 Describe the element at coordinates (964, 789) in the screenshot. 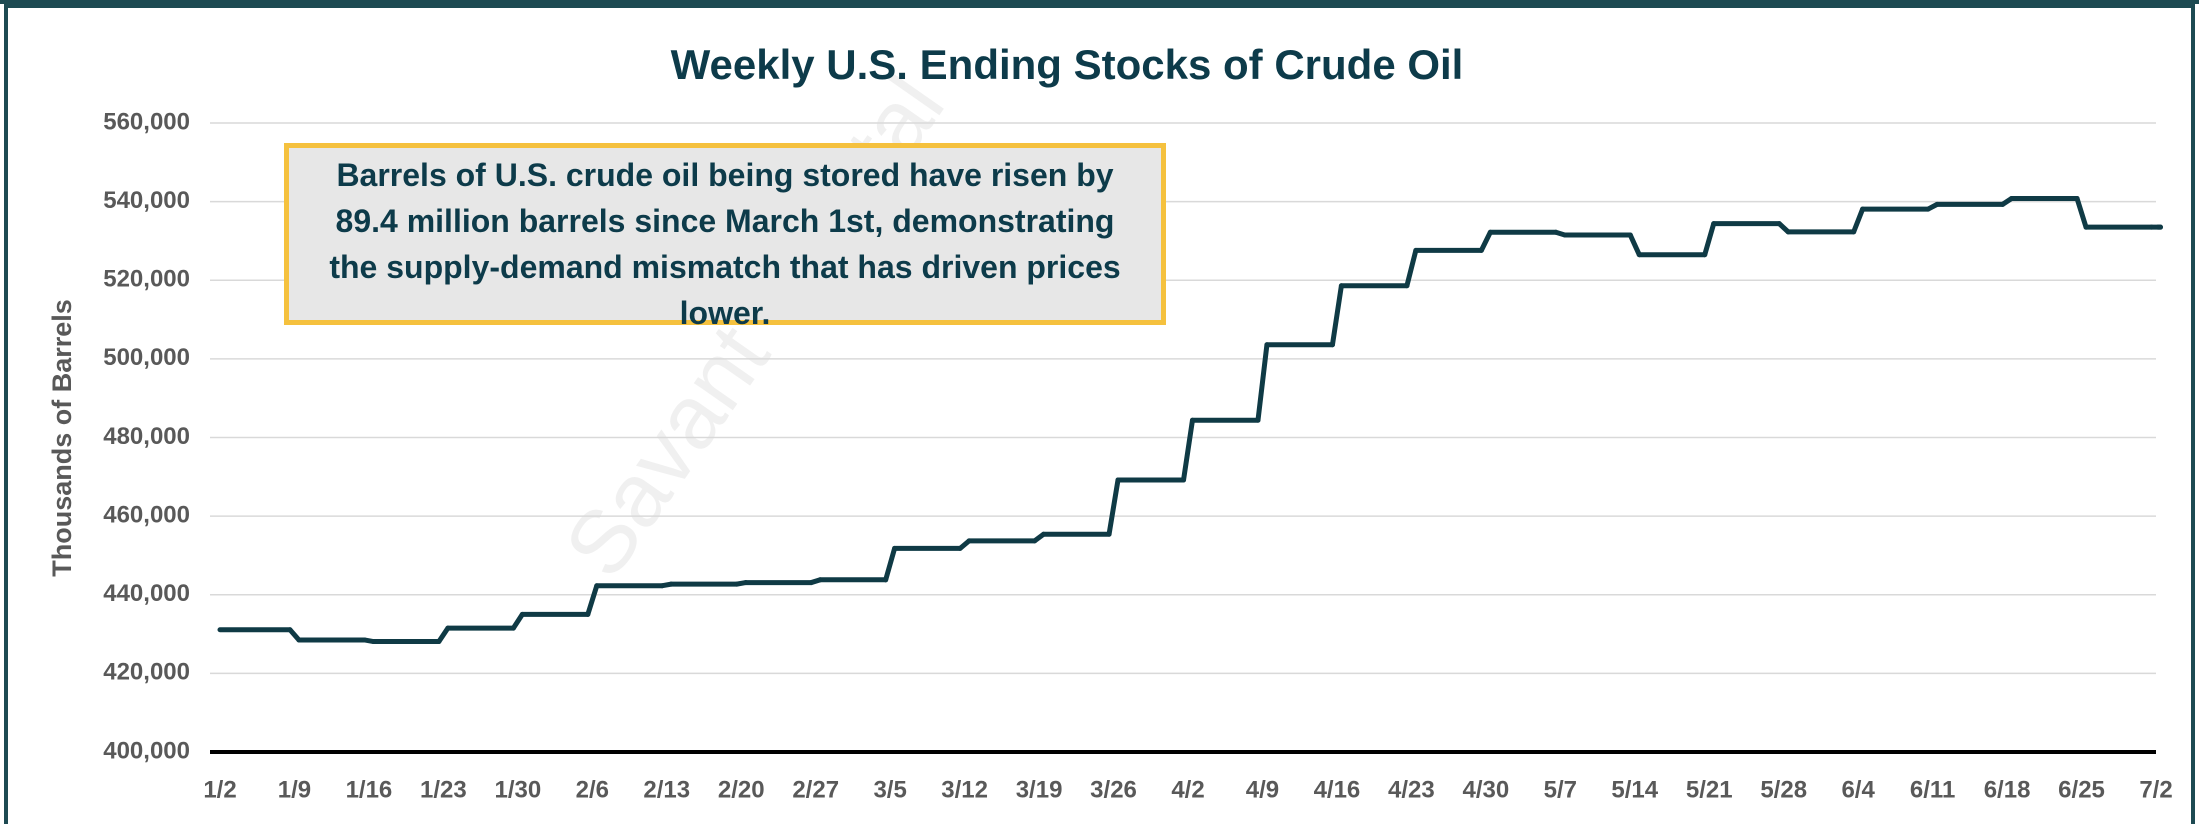

I see `x-tick-label: 3/12` at that location.